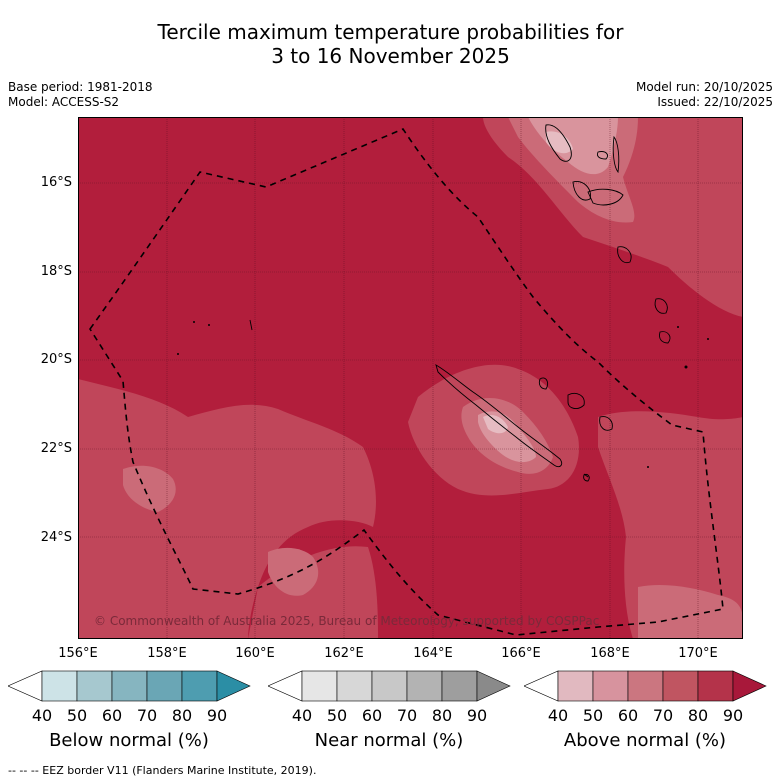 Image resolution: width=781 pixels, height=781 pixels. Describe the element at coordinates (77, 715) in the screenshot. I see `cbar-below-tick-50: 50` at that location.